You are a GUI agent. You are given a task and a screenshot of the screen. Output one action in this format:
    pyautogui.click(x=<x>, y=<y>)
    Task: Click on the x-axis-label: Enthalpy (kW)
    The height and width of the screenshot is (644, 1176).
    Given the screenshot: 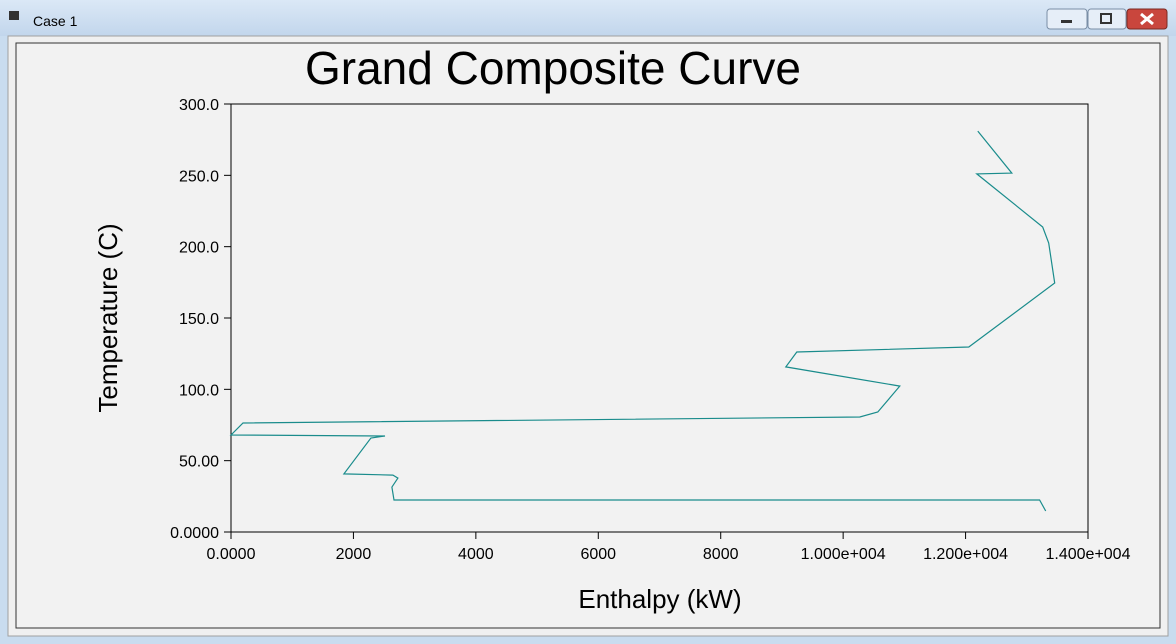 What is the action you would take?
    pyautogui.click(x=659, y=599)
    